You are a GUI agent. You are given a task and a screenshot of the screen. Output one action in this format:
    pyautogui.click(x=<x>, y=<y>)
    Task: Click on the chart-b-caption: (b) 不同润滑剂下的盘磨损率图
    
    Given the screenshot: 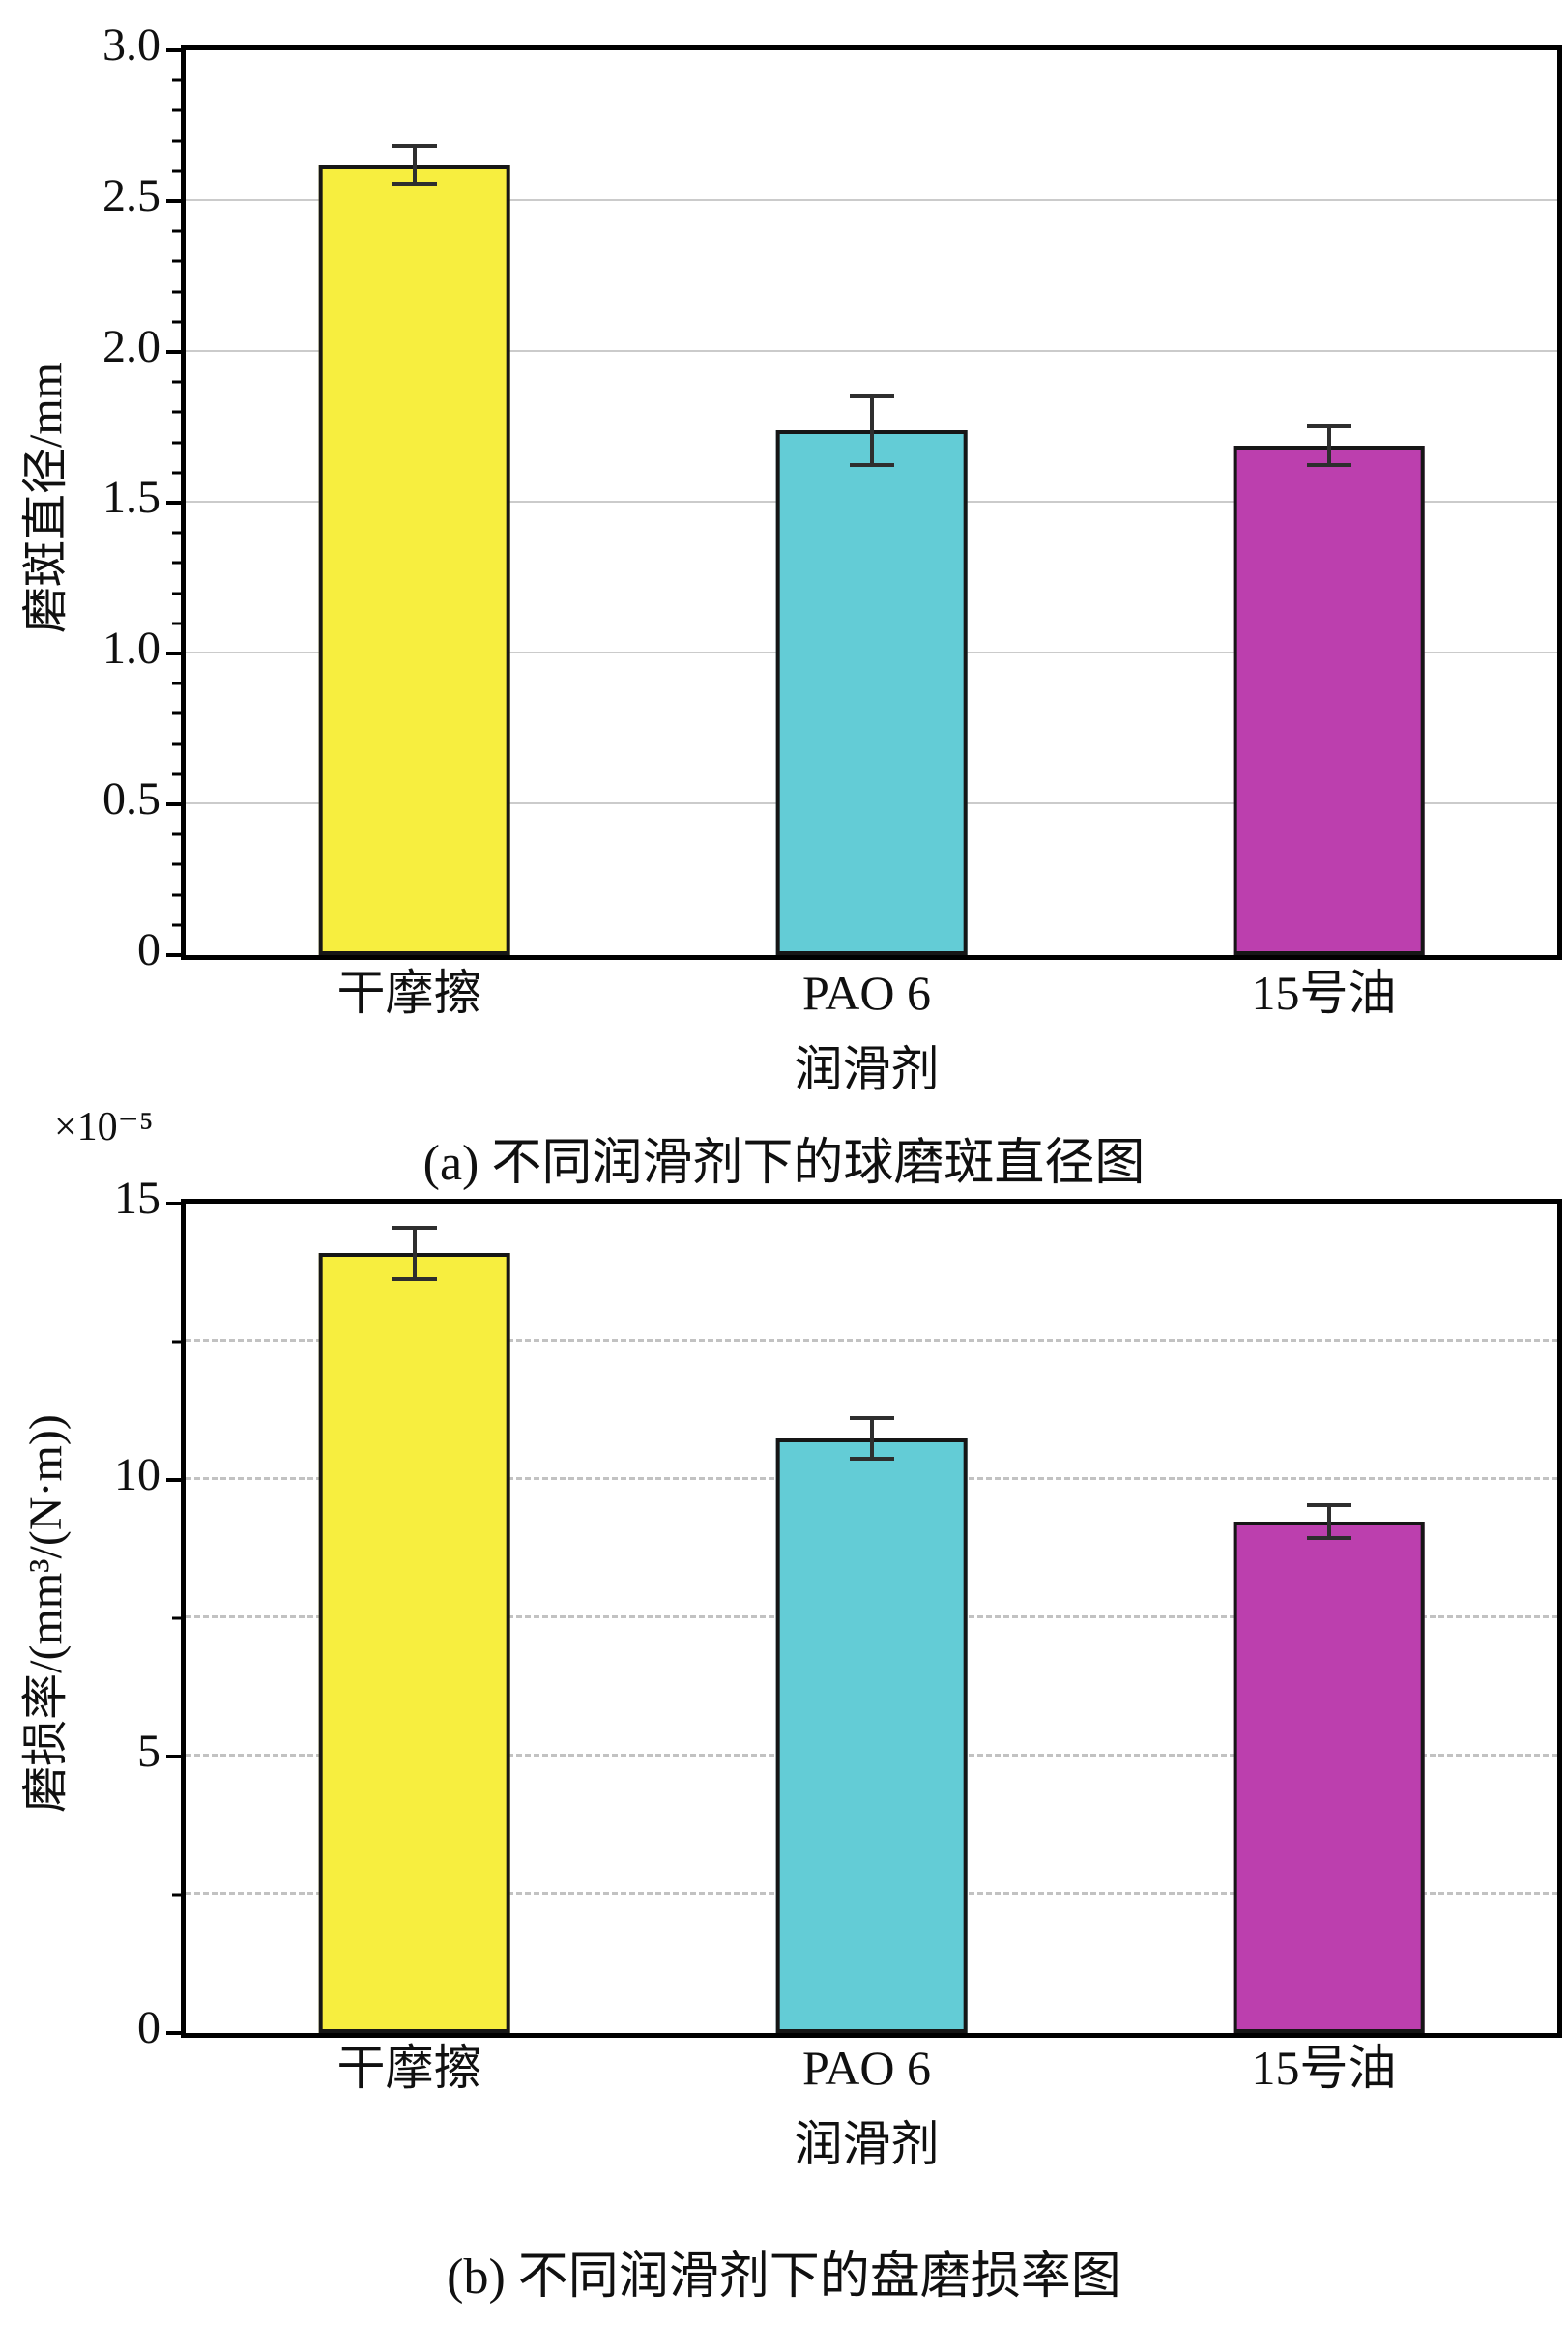 What is the action you would take?
    pyautogui.click(x=784, y=2277)
    